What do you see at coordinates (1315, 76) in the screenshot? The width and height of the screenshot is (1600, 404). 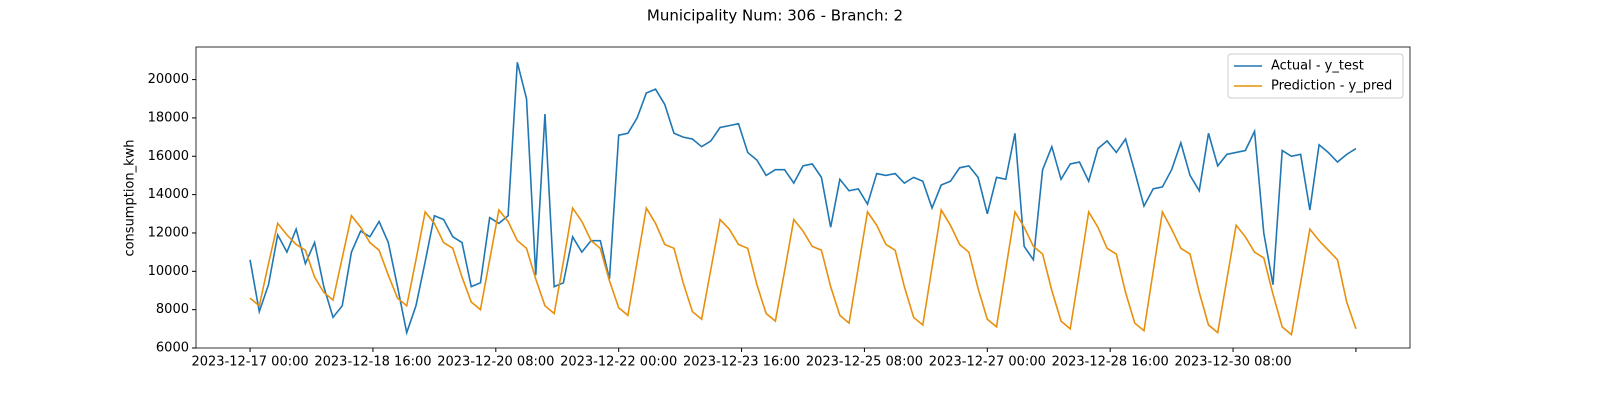 I see `legend-box` at bounding box center [1315, 76].